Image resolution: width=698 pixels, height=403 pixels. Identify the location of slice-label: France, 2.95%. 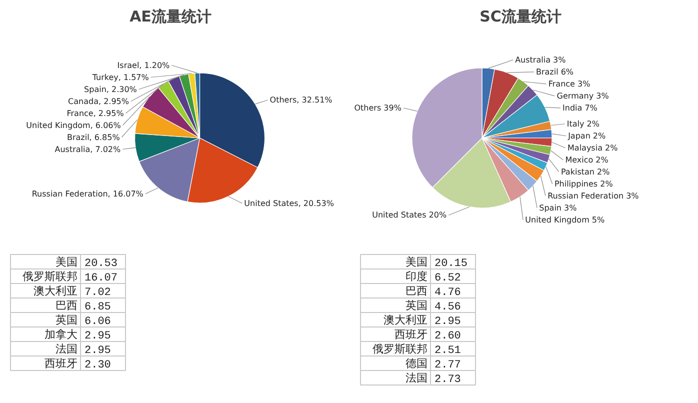
(95, 113).